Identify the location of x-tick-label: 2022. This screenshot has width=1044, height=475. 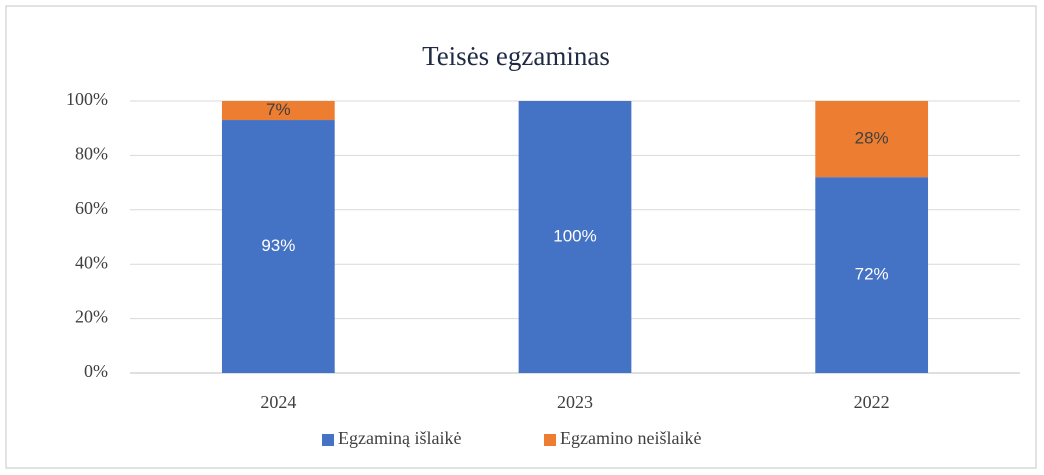
(872, 402).